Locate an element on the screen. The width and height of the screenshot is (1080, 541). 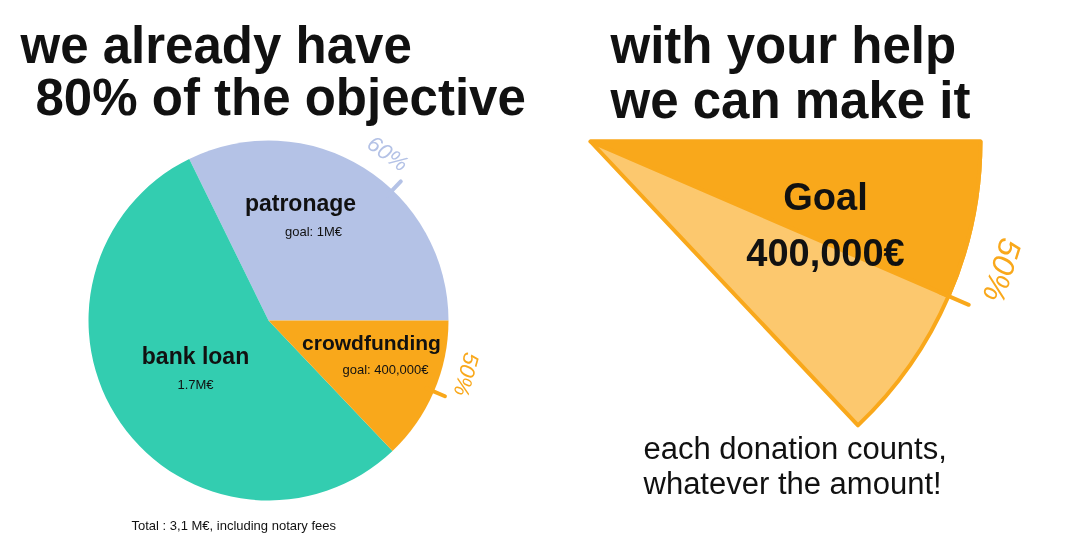
text: 60% is located at coordinates (387, 153).